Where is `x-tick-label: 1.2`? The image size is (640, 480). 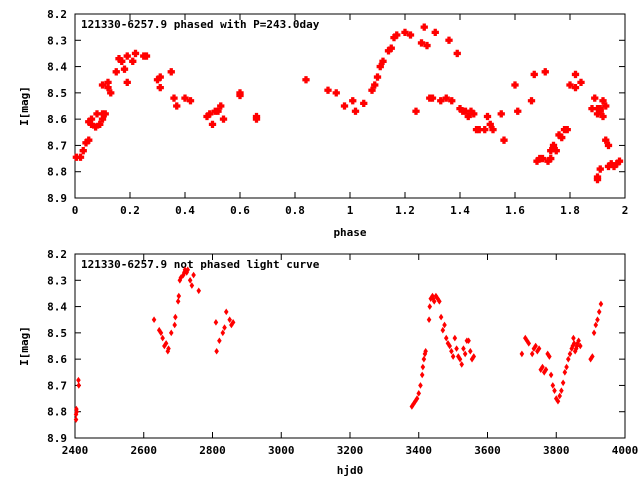 x-tick-label: 1.2 is located at coordinates (405, 210).